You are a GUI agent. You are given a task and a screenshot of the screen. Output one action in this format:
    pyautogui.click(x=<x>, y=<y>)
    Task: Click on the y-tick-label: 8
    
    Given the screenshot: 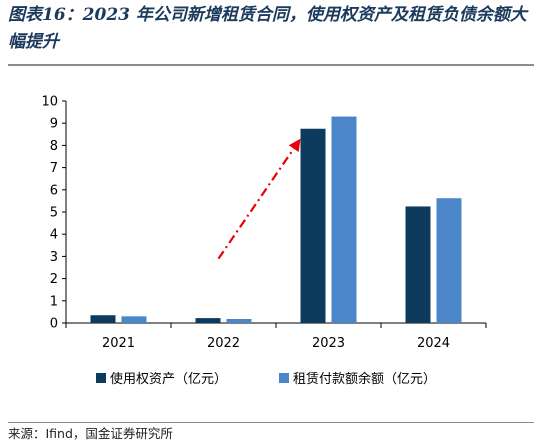 What is the action you would take?
    pyautogui.click(x=54, y=146)
    